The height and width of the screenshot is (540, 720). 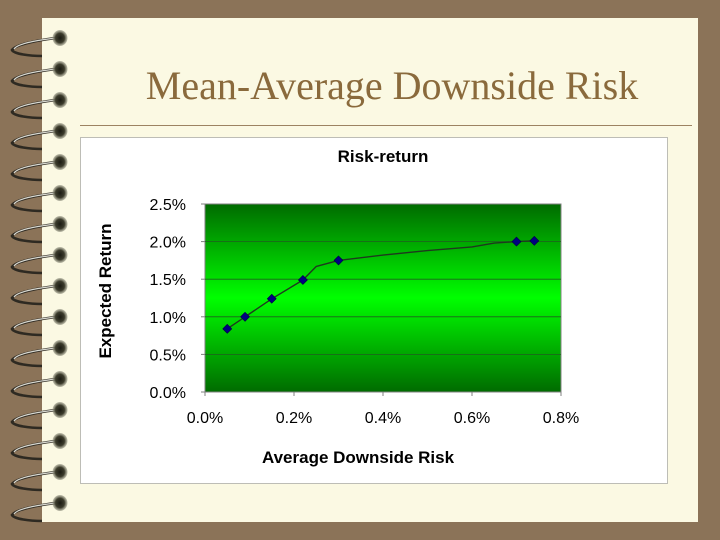 I want to click on x-tick-label: 0.4%, so click(x=383, y=418).